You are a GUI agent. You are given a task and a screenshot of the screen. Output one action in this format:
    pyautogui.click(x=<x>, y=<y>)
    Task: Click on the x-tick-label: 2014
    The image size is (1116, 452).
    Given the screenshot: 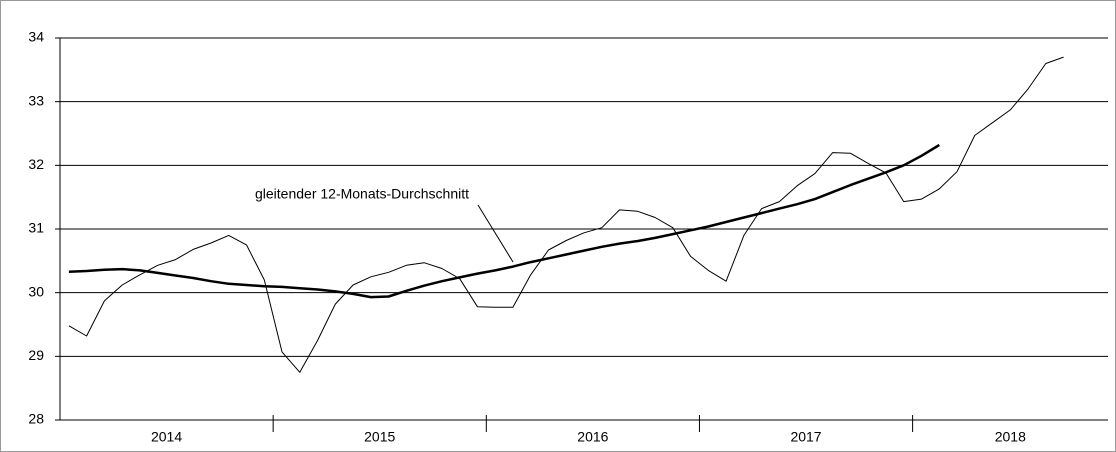 What is the action you would take?
    pyautogui.click(x=166, y=437)
    